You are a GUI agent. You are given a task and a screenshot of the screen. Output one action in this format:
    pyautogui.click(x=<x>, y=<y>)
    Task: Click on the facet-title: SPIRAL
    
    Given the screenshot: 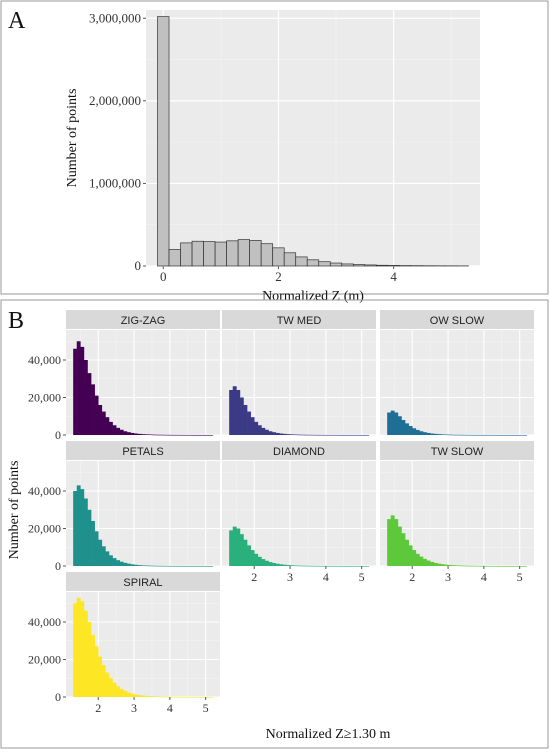 What is the action you would take?
    pyautogui.click(x=142, y=583)
    